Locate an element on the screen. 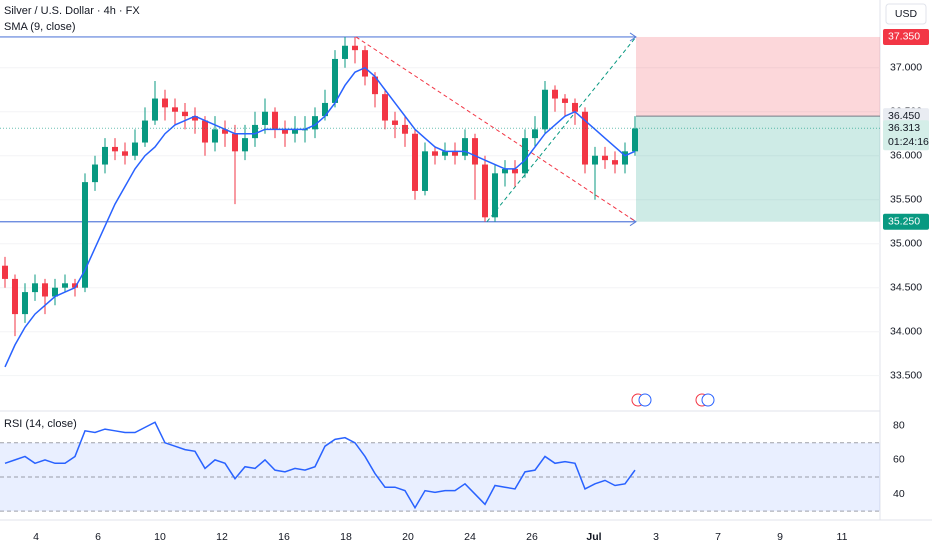  up-projection is located at coordinates (561, 129).